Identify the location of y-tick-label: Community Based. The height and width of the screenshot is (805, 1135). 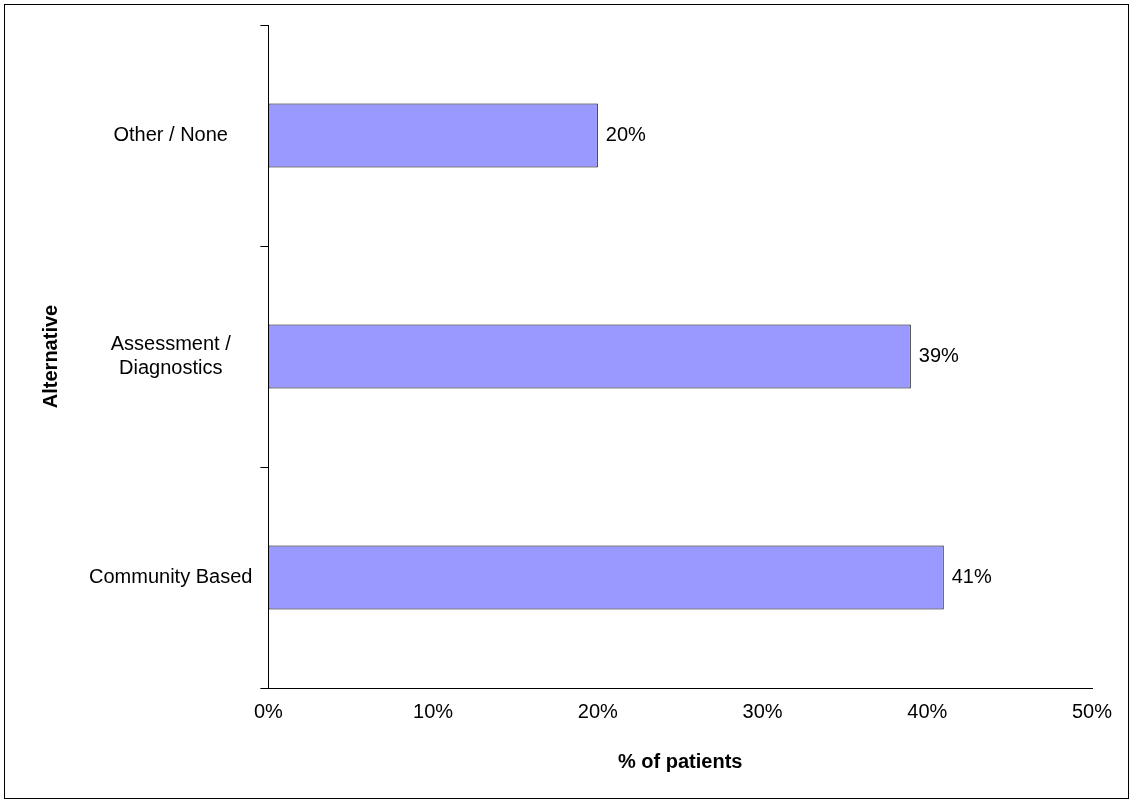
(171, 576).